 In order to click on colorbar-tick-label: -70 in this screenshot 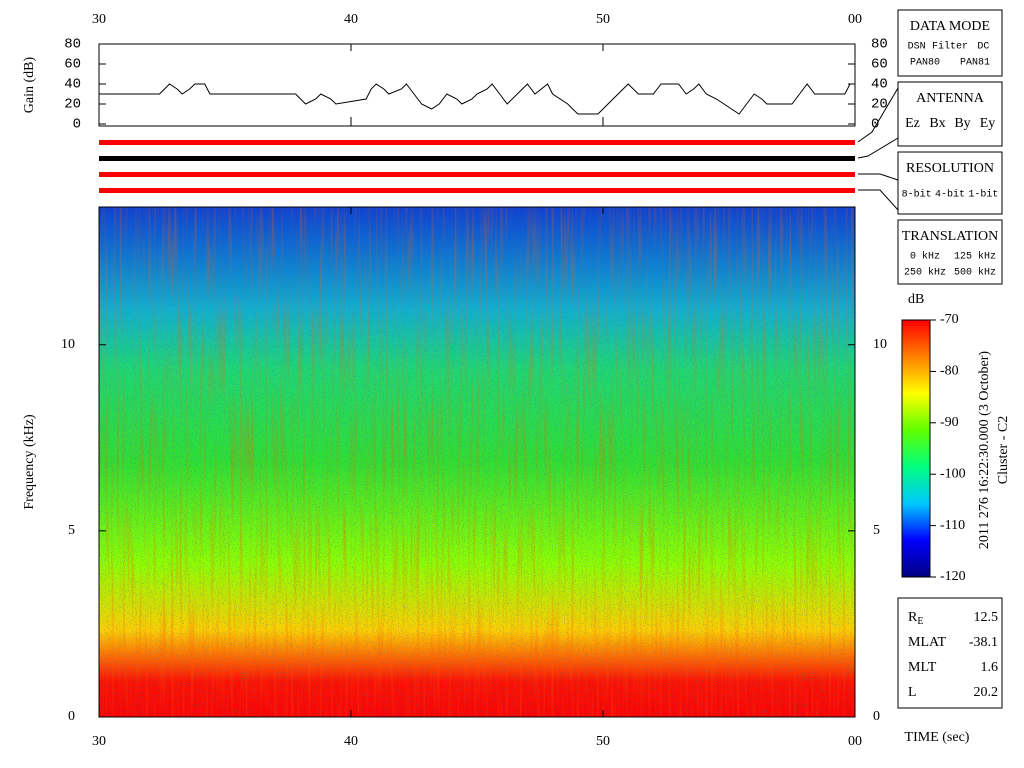, I will do `click(949, 319)`.